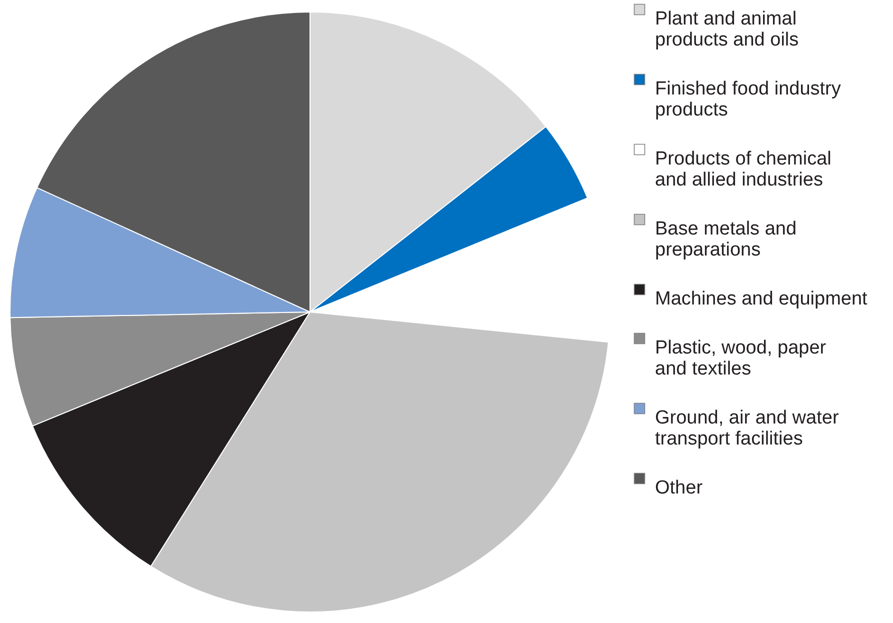 The width and height of the screenshot is (893, 623). I want to click on legend-label: Plant and animal products and oils, so click(727, 29).